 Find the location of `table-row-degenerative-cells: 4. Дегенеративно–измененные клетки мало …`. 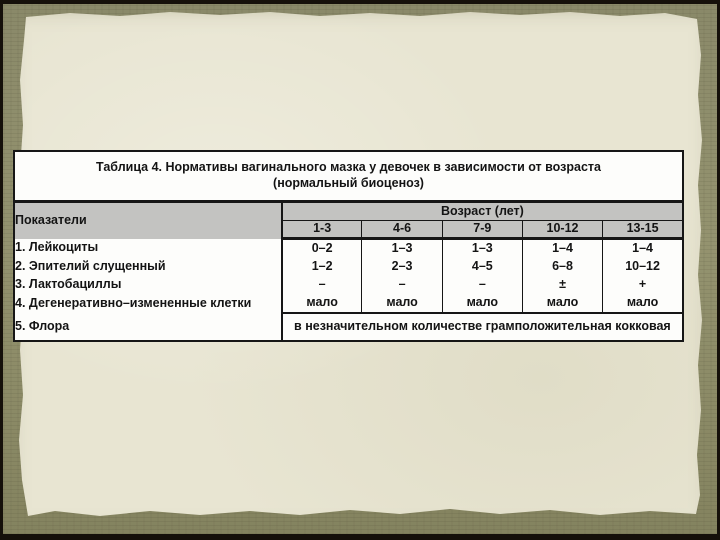

table-row-degenerative-cells: 4. Дегенеративно–измененные клетки мало … is located at coordinates (348, 304).